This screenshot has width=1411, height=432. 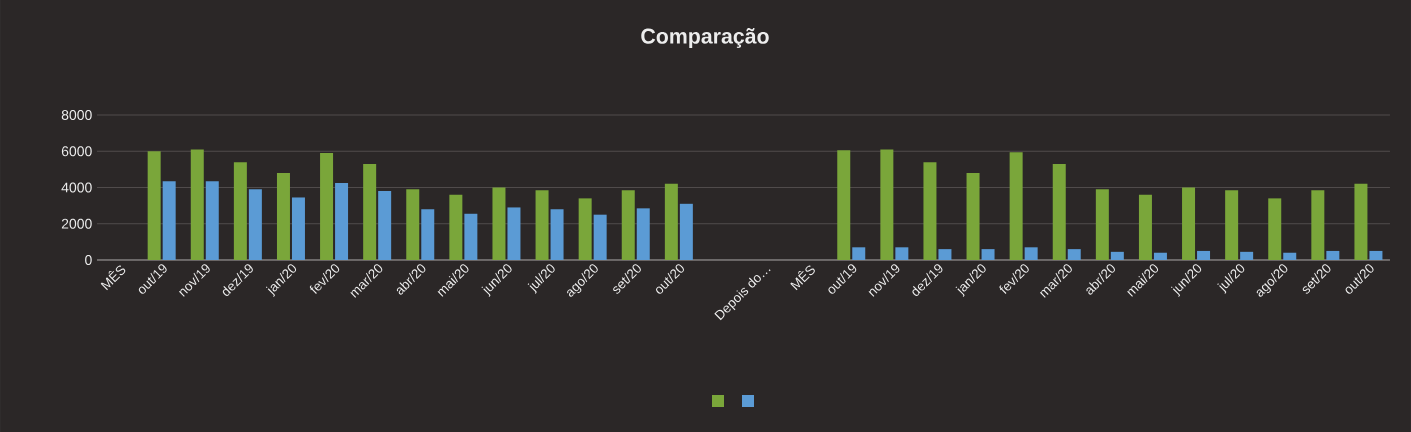 I want to click on y-tick-label: 6000, so click(x=76, y=151).